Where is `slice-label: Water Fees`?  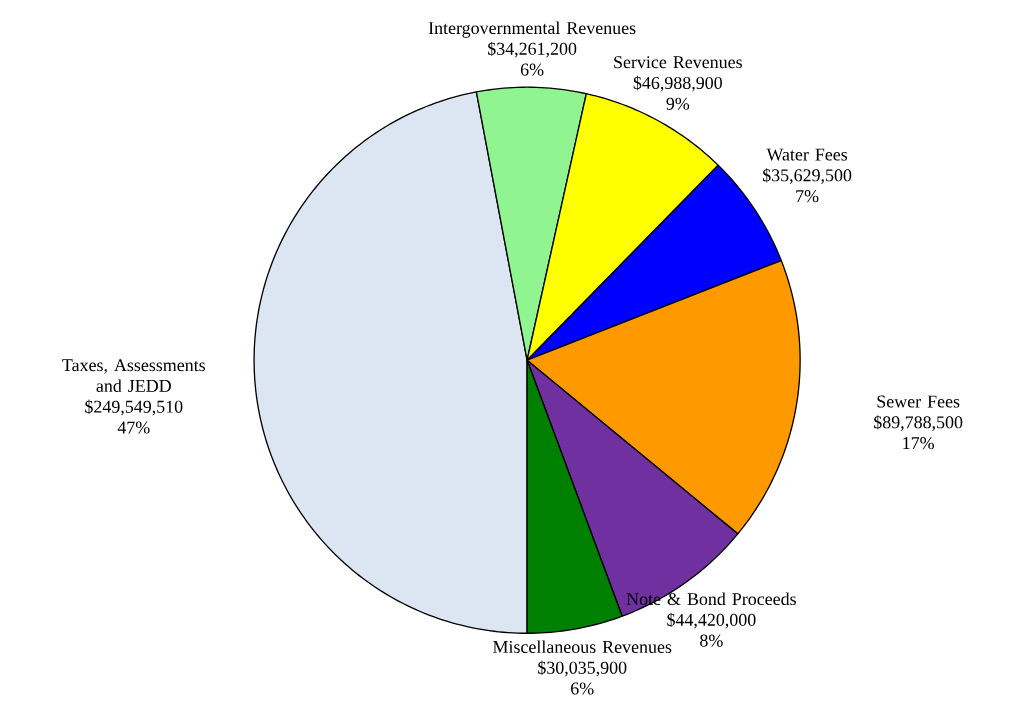 slice-label: Water Fees is located at coordinates (807, 154).